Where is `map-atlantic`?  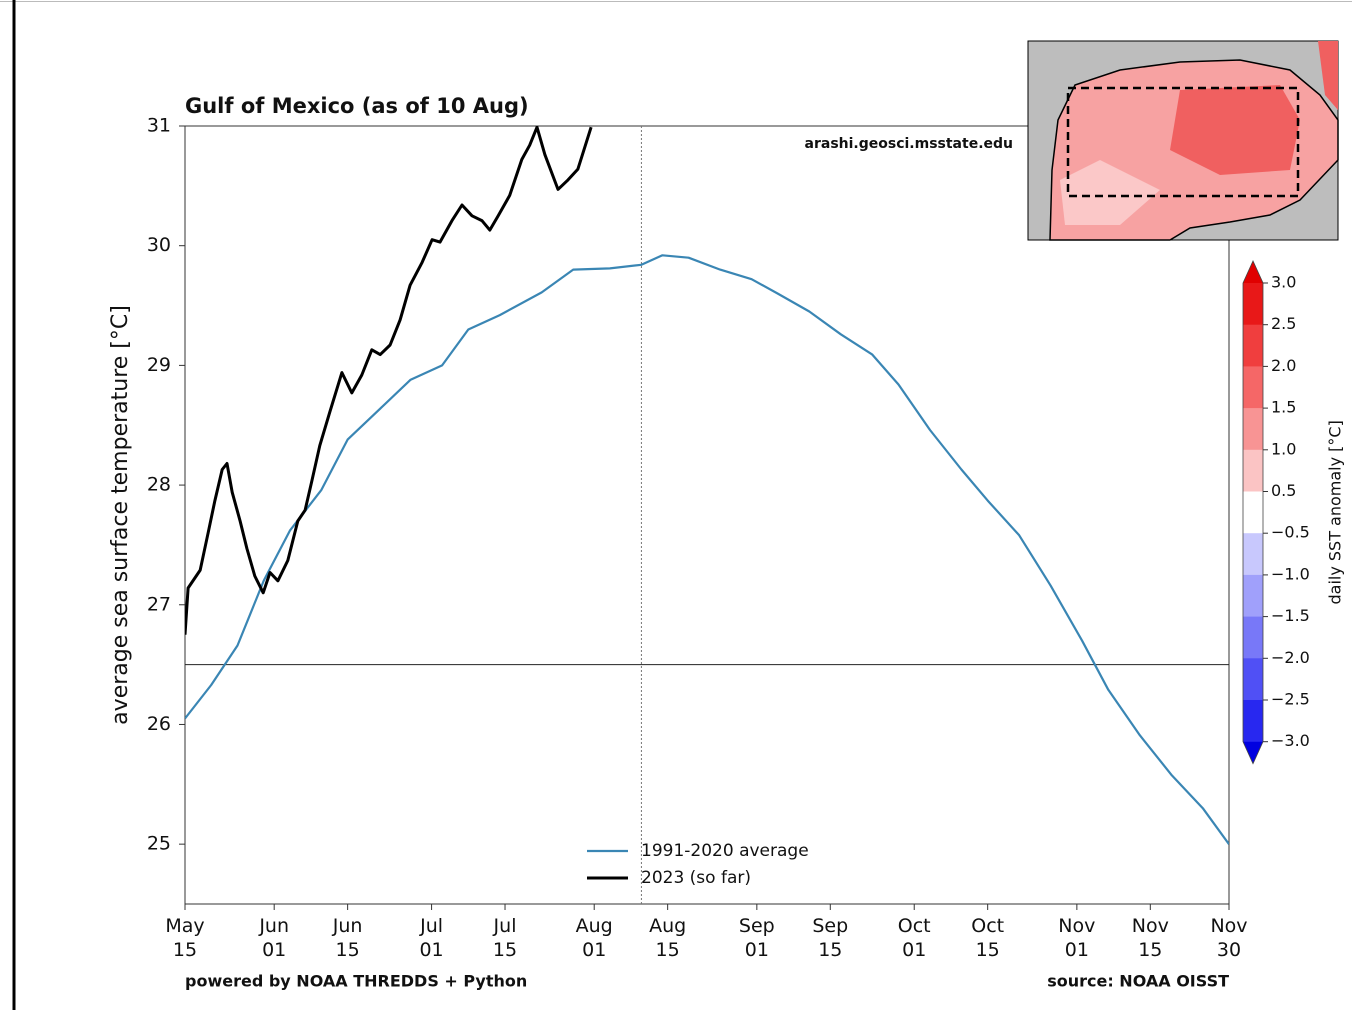 map-atlantic is located at coordinates (1328, 75).